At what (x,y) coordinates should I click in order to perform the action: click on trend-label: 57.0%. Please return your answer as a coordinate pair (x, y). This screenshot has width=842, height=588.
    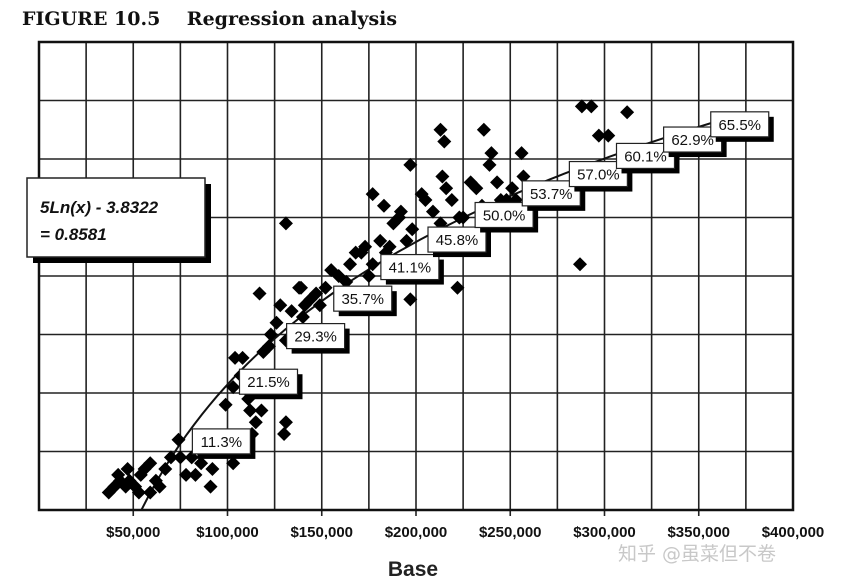
    Looking at the image, I should click on (600, 176).